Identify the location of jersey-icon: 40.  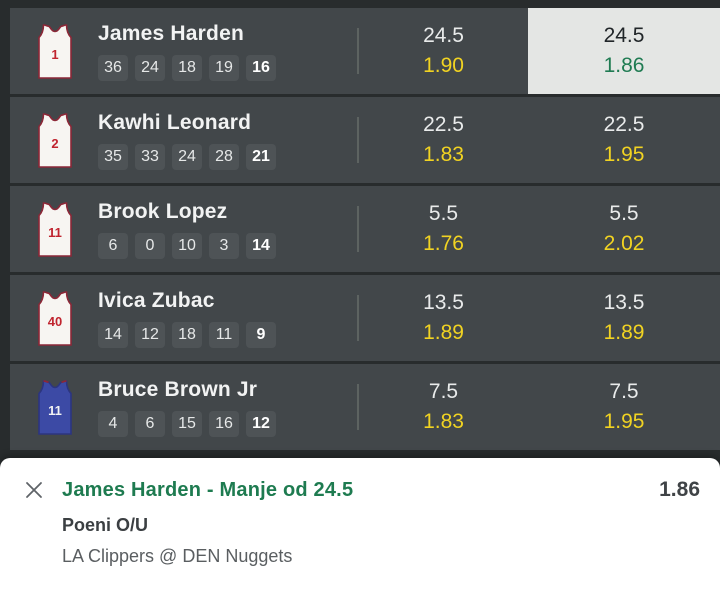
(55, 318).